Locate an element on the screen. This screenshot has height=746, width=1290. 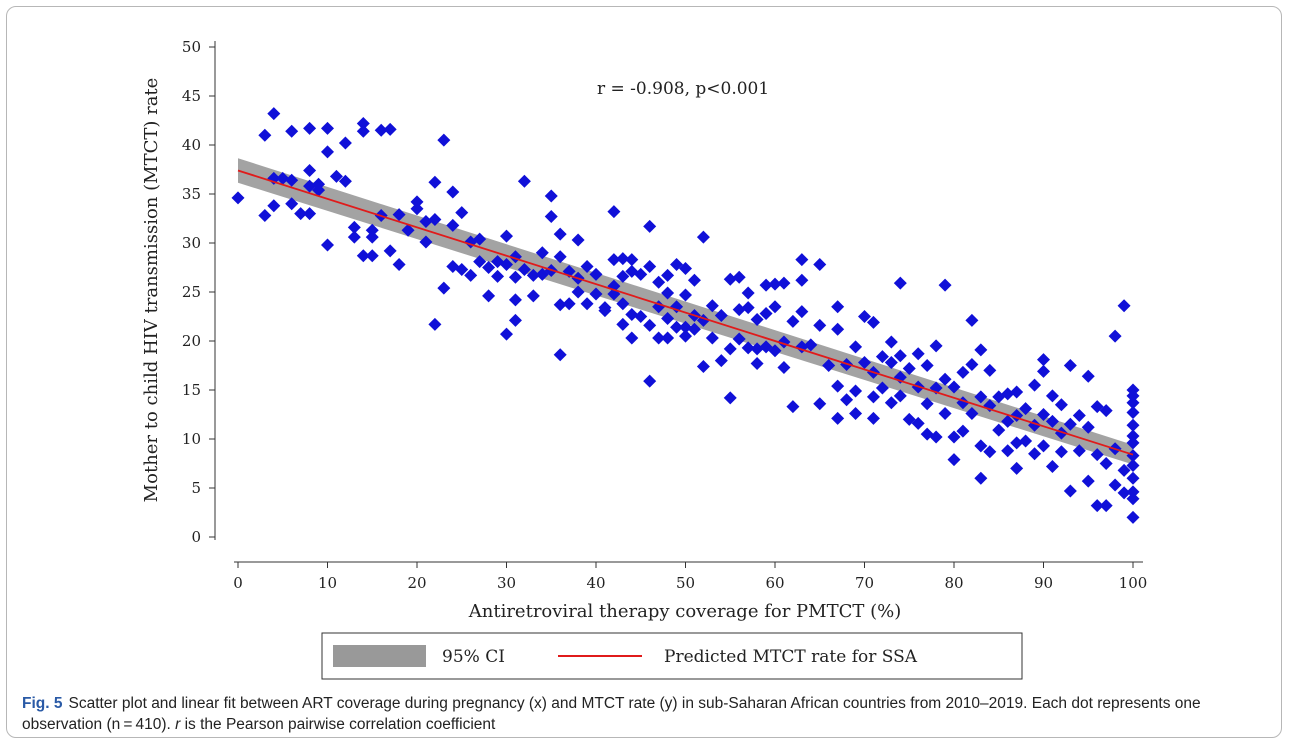
x-tick-label: 100 is located at coordinates (1133, 583).